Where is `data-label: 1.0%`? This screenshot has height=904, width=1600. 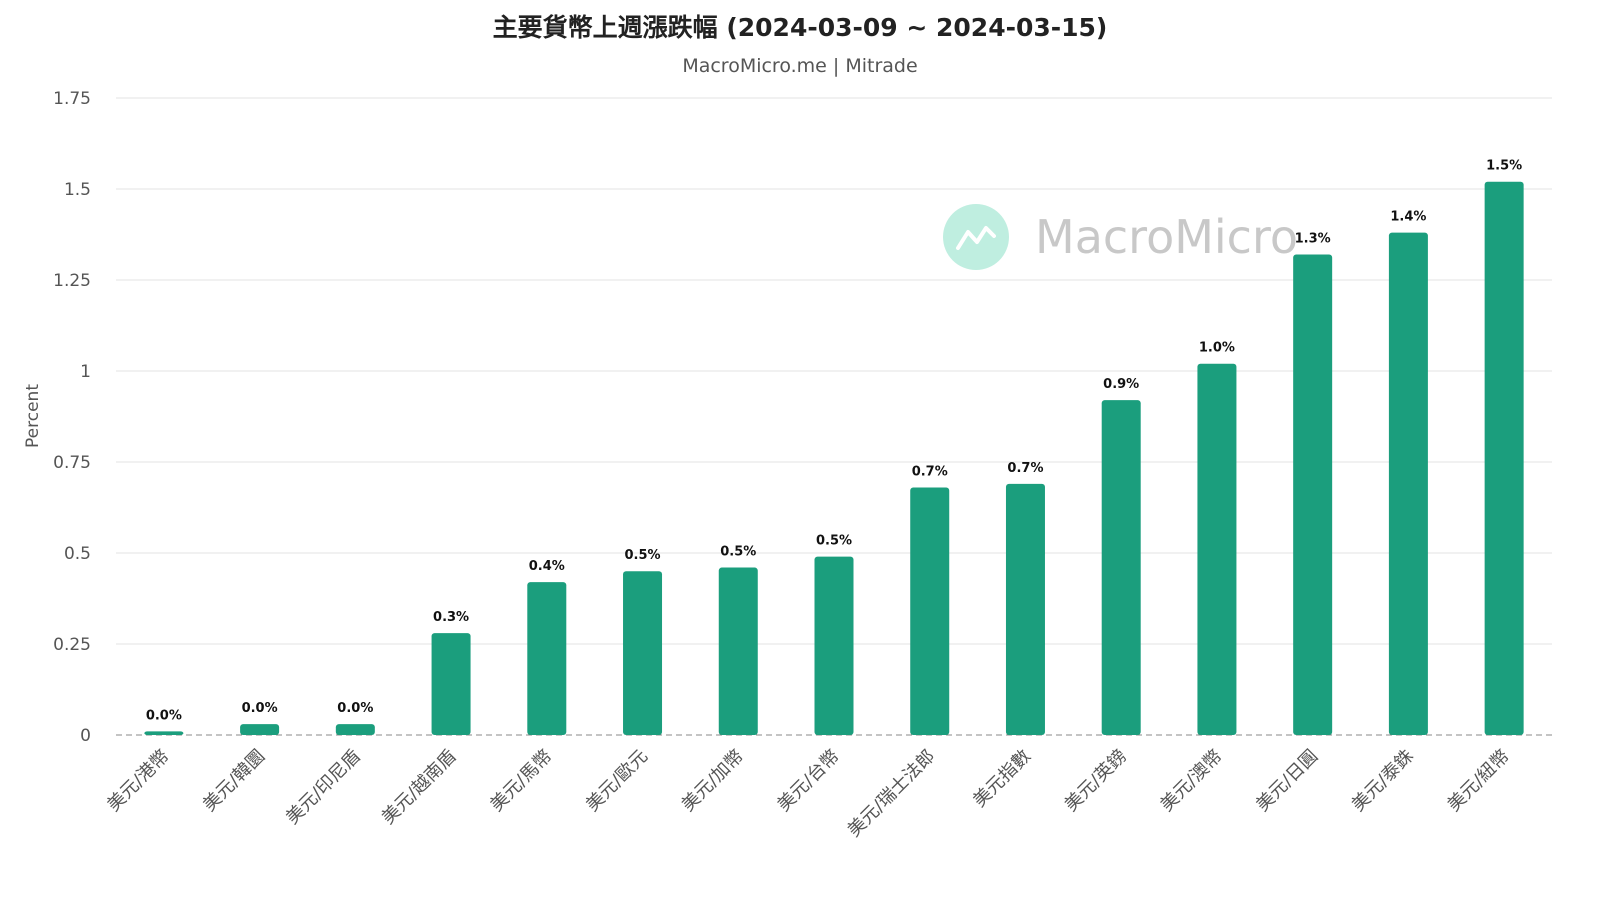
data-label: 1.0% is located at coordinates (1217, 348).